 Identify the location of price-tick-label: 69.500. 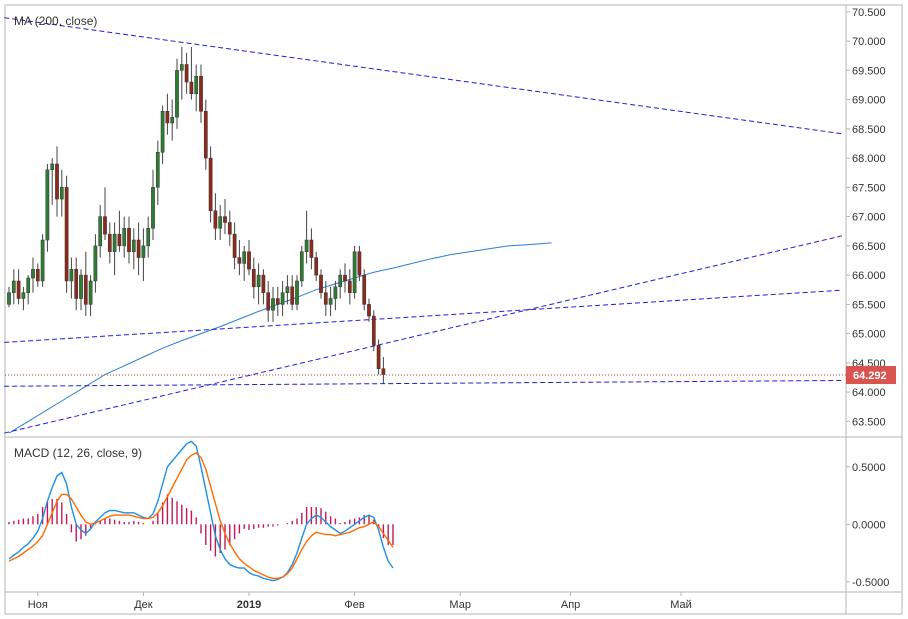
(869, 71).